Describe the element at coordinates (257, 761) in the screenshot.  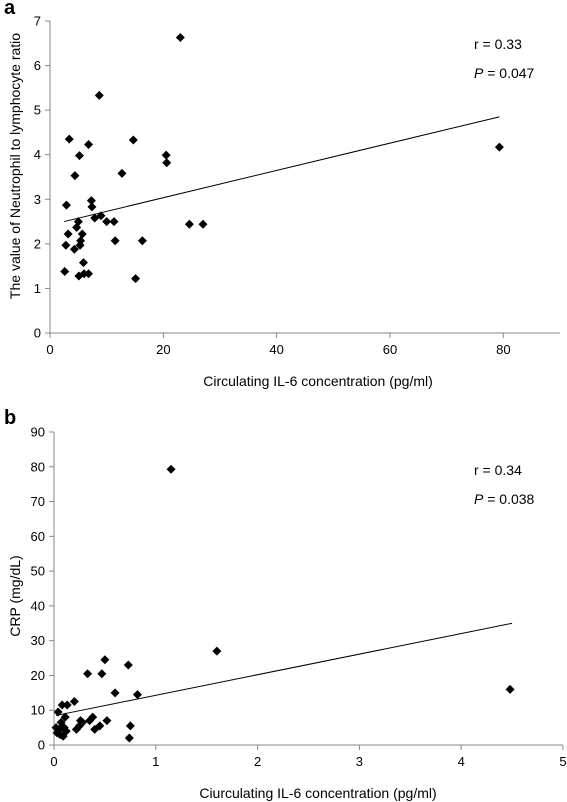
I see `panel-b-x-tick-label: 2` at that location.